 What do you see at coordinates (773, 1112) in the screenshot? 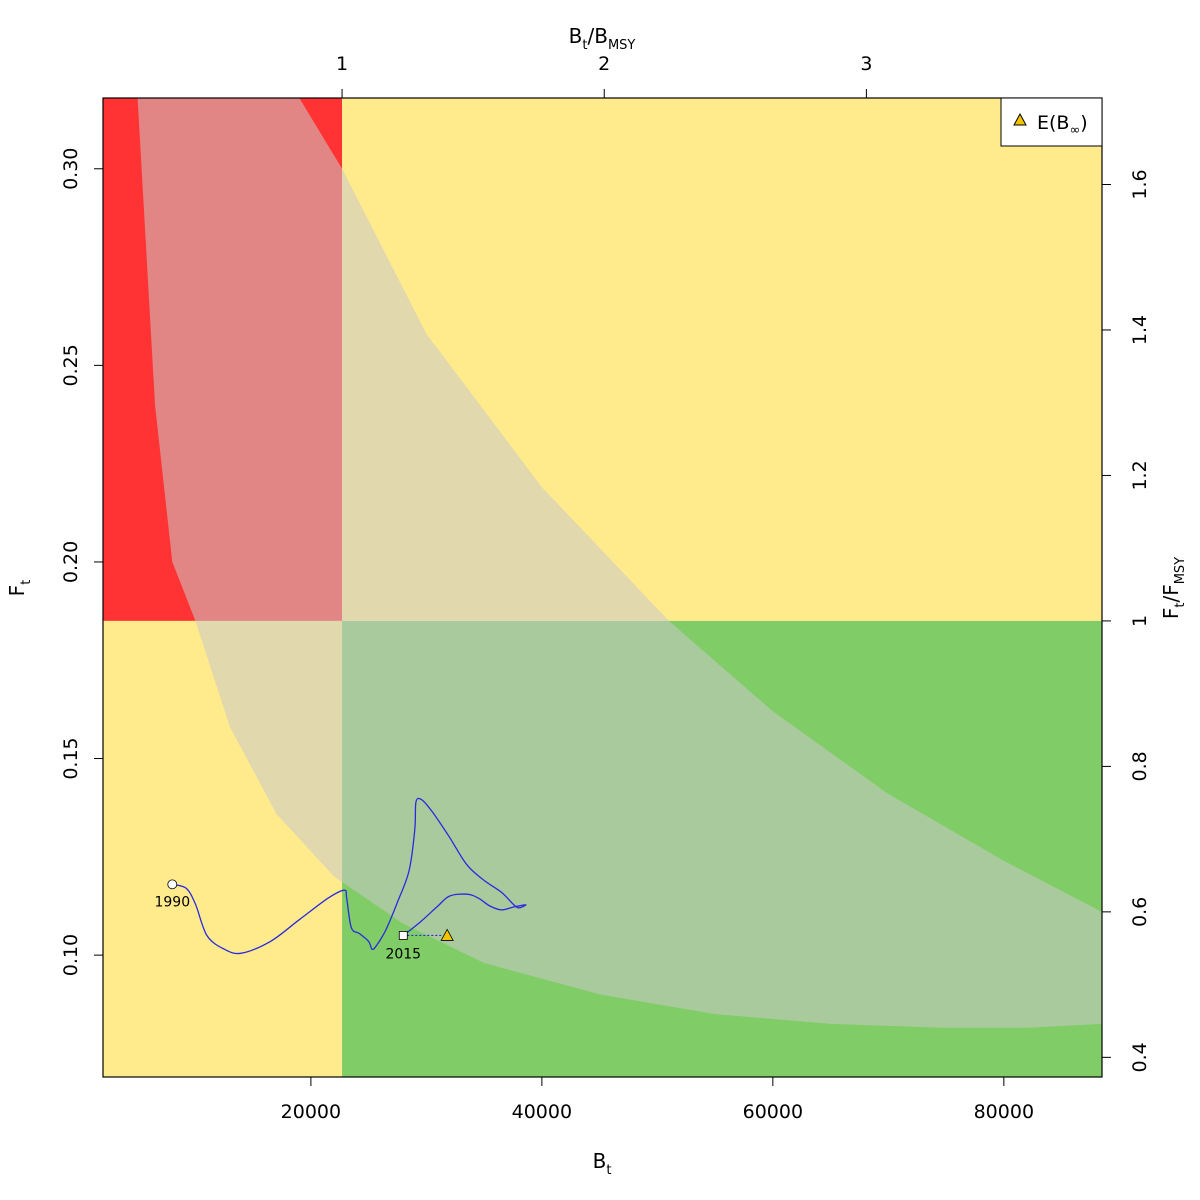
I see `x-tick-label: 60000` at bounding box center [773, 1112].